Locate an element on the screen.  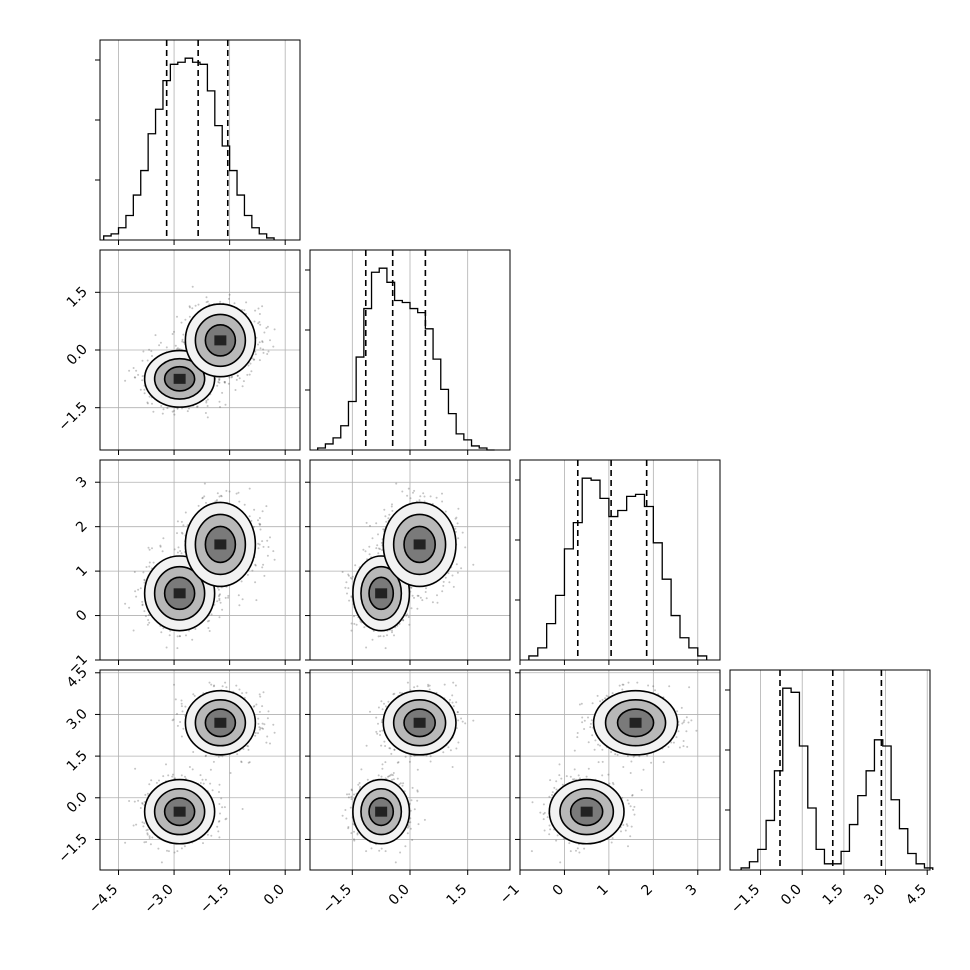
panel-3-0: −1.50.01.53.04.5−4.5 −3.0 −1.5 0.0 is located at coordinates (178, 790).